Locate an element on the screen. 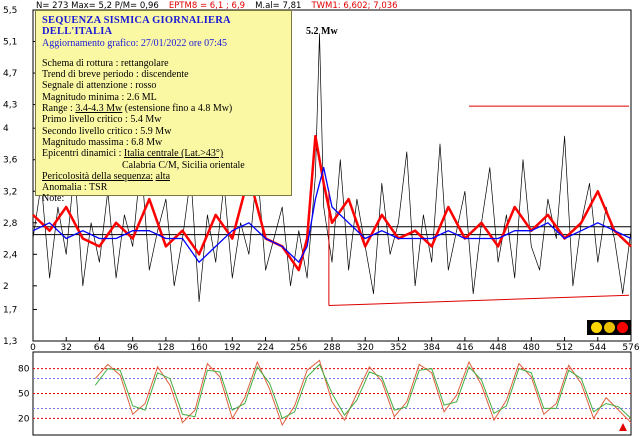 The image size is (640, 437). x-tick-label: 256 is located at coordinates (298, 348).